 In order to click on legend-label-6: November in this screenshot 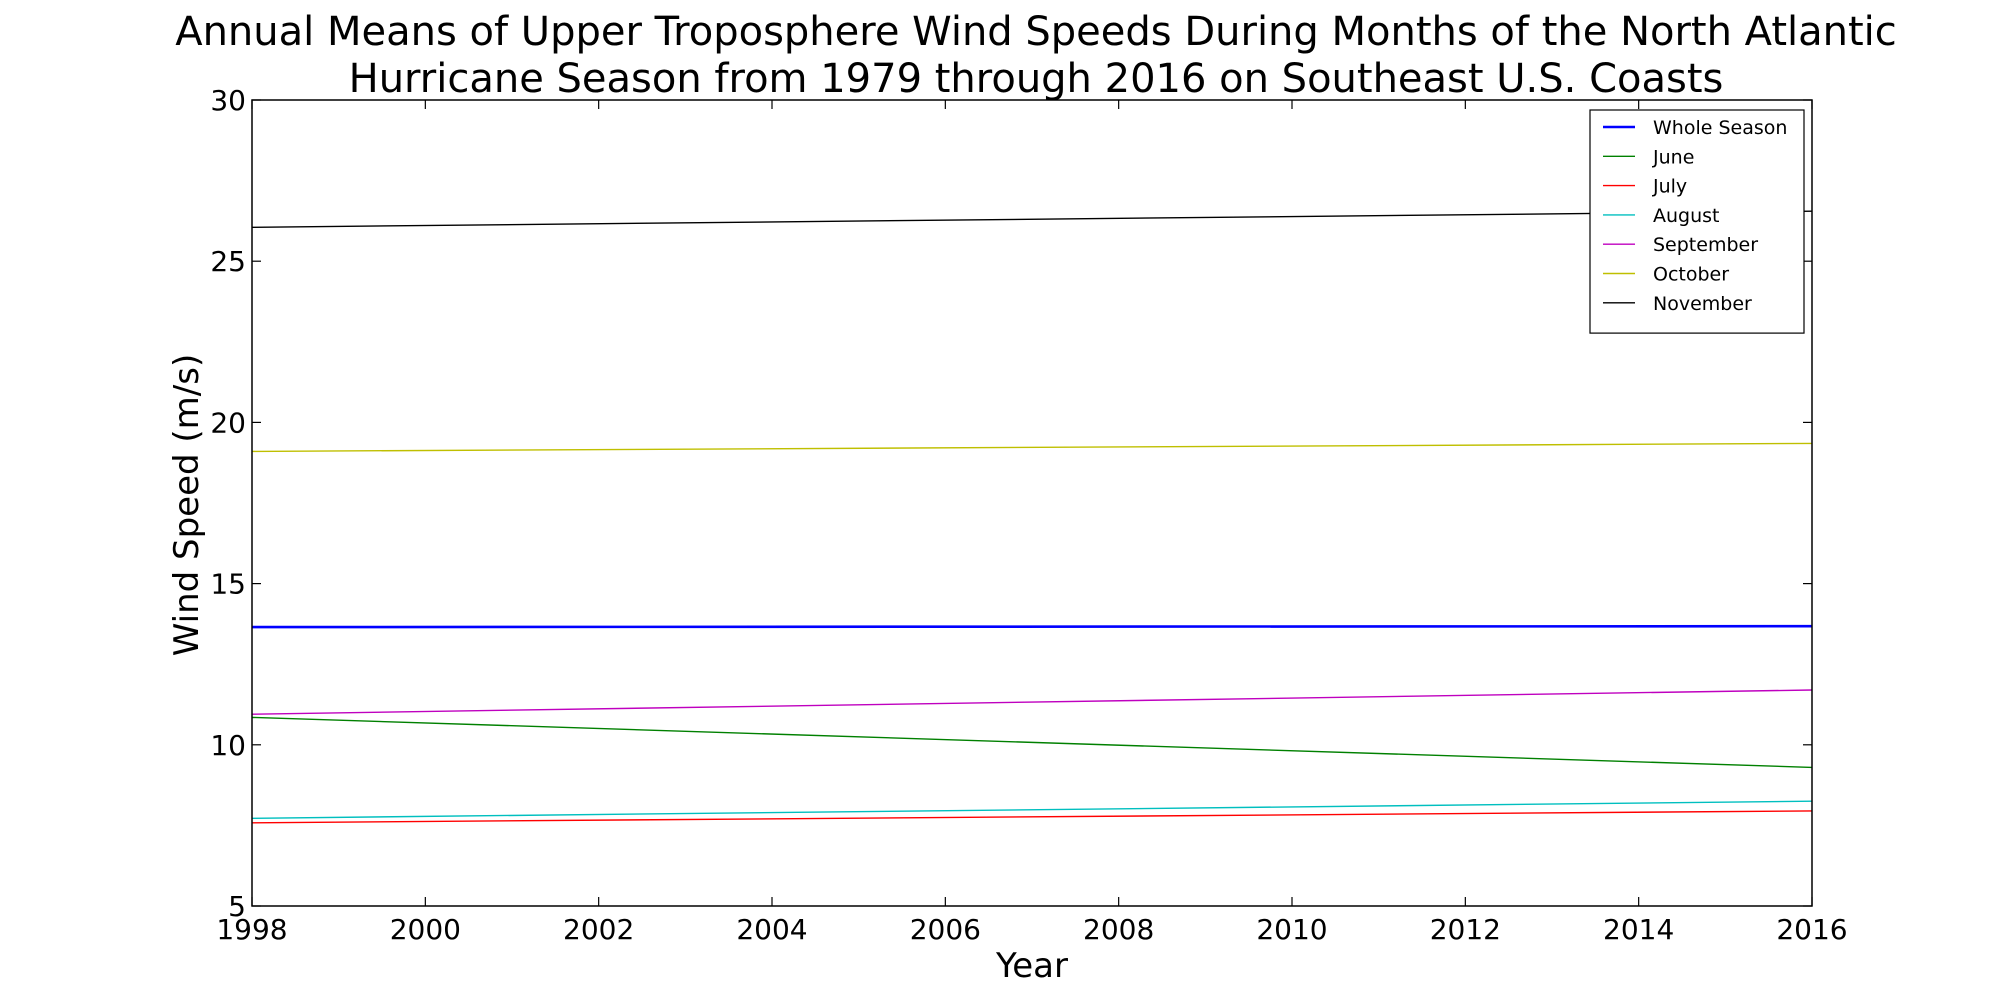, I will do `click(1702, 304)`.